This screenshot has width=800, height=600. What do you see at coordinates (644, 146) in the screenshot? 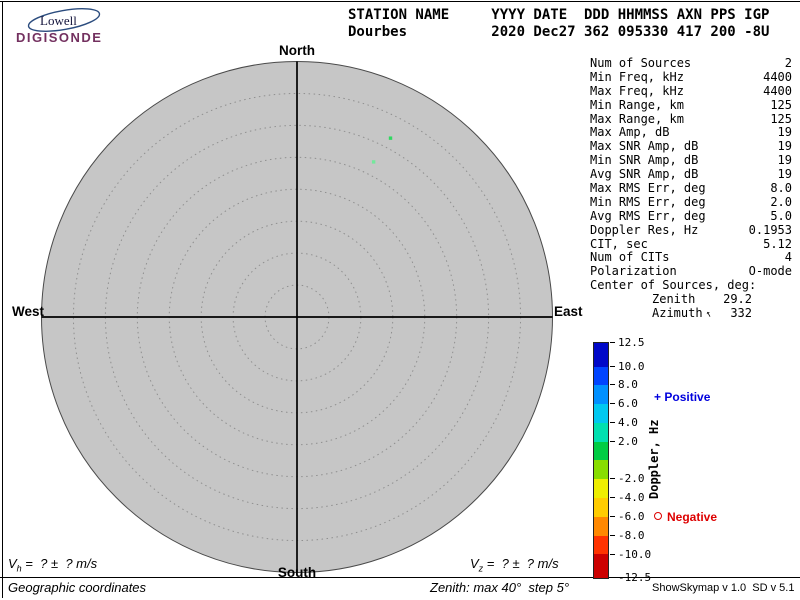
I see `parameter-label: Max SNR Amp, dB` at bounding box center [644, 146].